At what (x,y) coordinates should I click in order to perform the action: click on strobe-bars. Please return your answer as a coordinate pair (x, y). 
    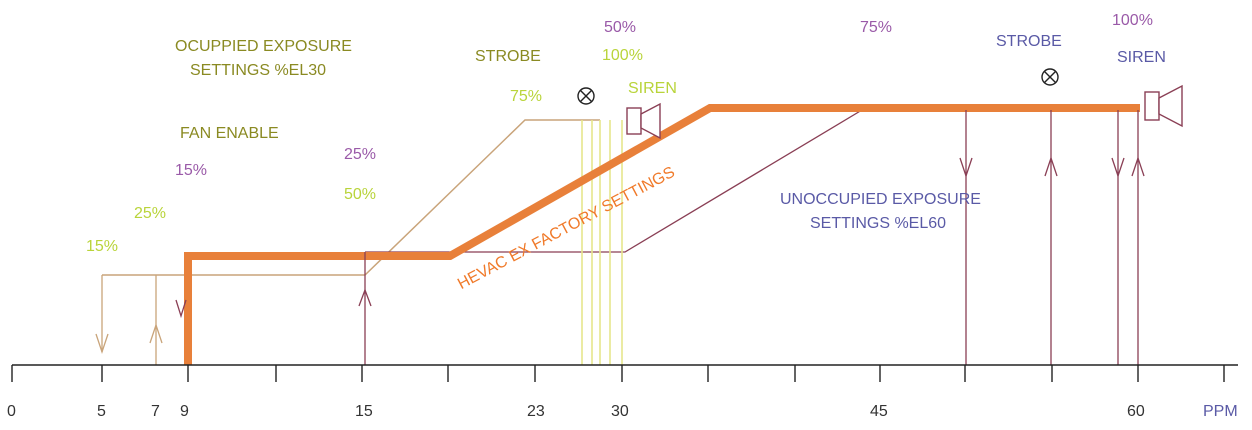
    Looking at the image, I should click on (602, 242).